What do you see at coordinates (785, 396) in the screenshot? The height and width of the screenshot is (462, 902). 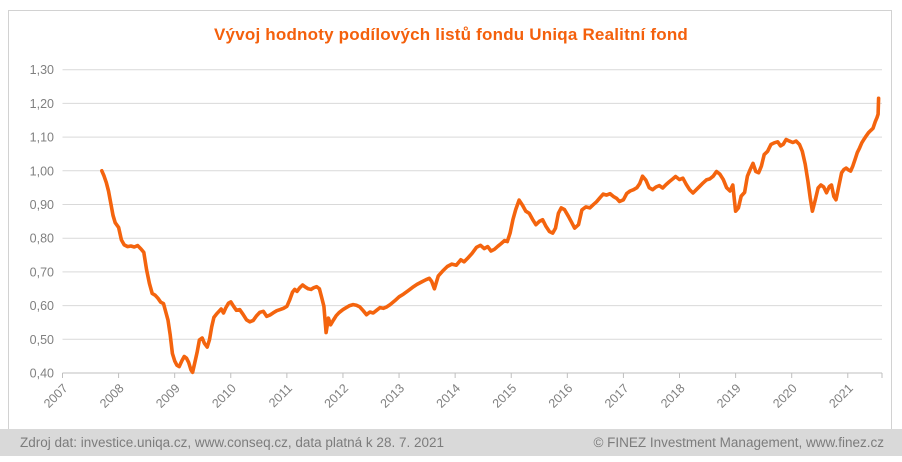 I see `x-tick-label: 2020` at bounding box center [785, 396].